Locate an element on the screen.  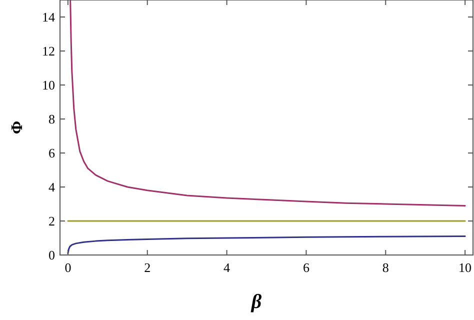
x-tick-label: 8 is located at coordinates (385, 267).